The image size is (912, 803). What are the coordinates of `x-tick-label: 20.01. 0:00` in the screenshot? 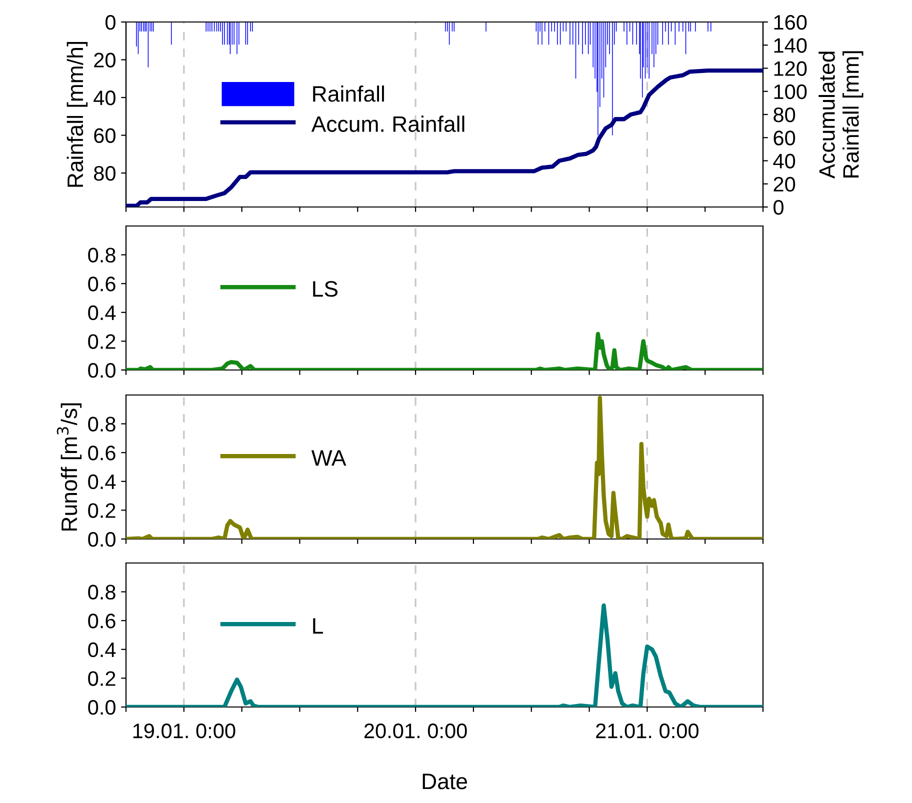 It's located at (415, 731).